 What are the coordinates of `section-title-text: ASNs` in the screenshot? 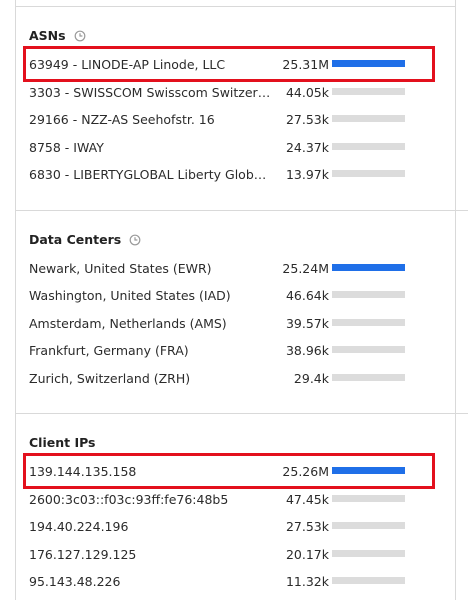 It's located at (47, 35).